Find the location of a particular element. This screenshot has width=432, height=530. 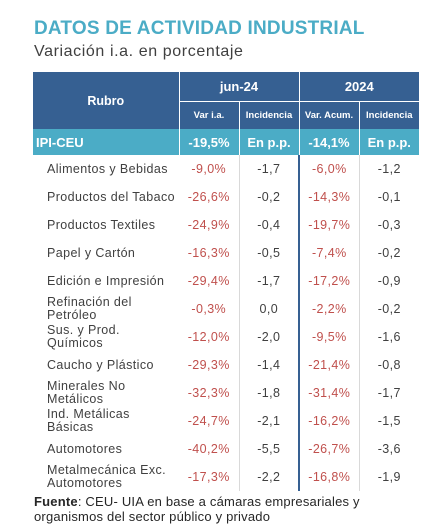

col-header-incidencia-1: Incidencia is located at coordinates (269, 115).